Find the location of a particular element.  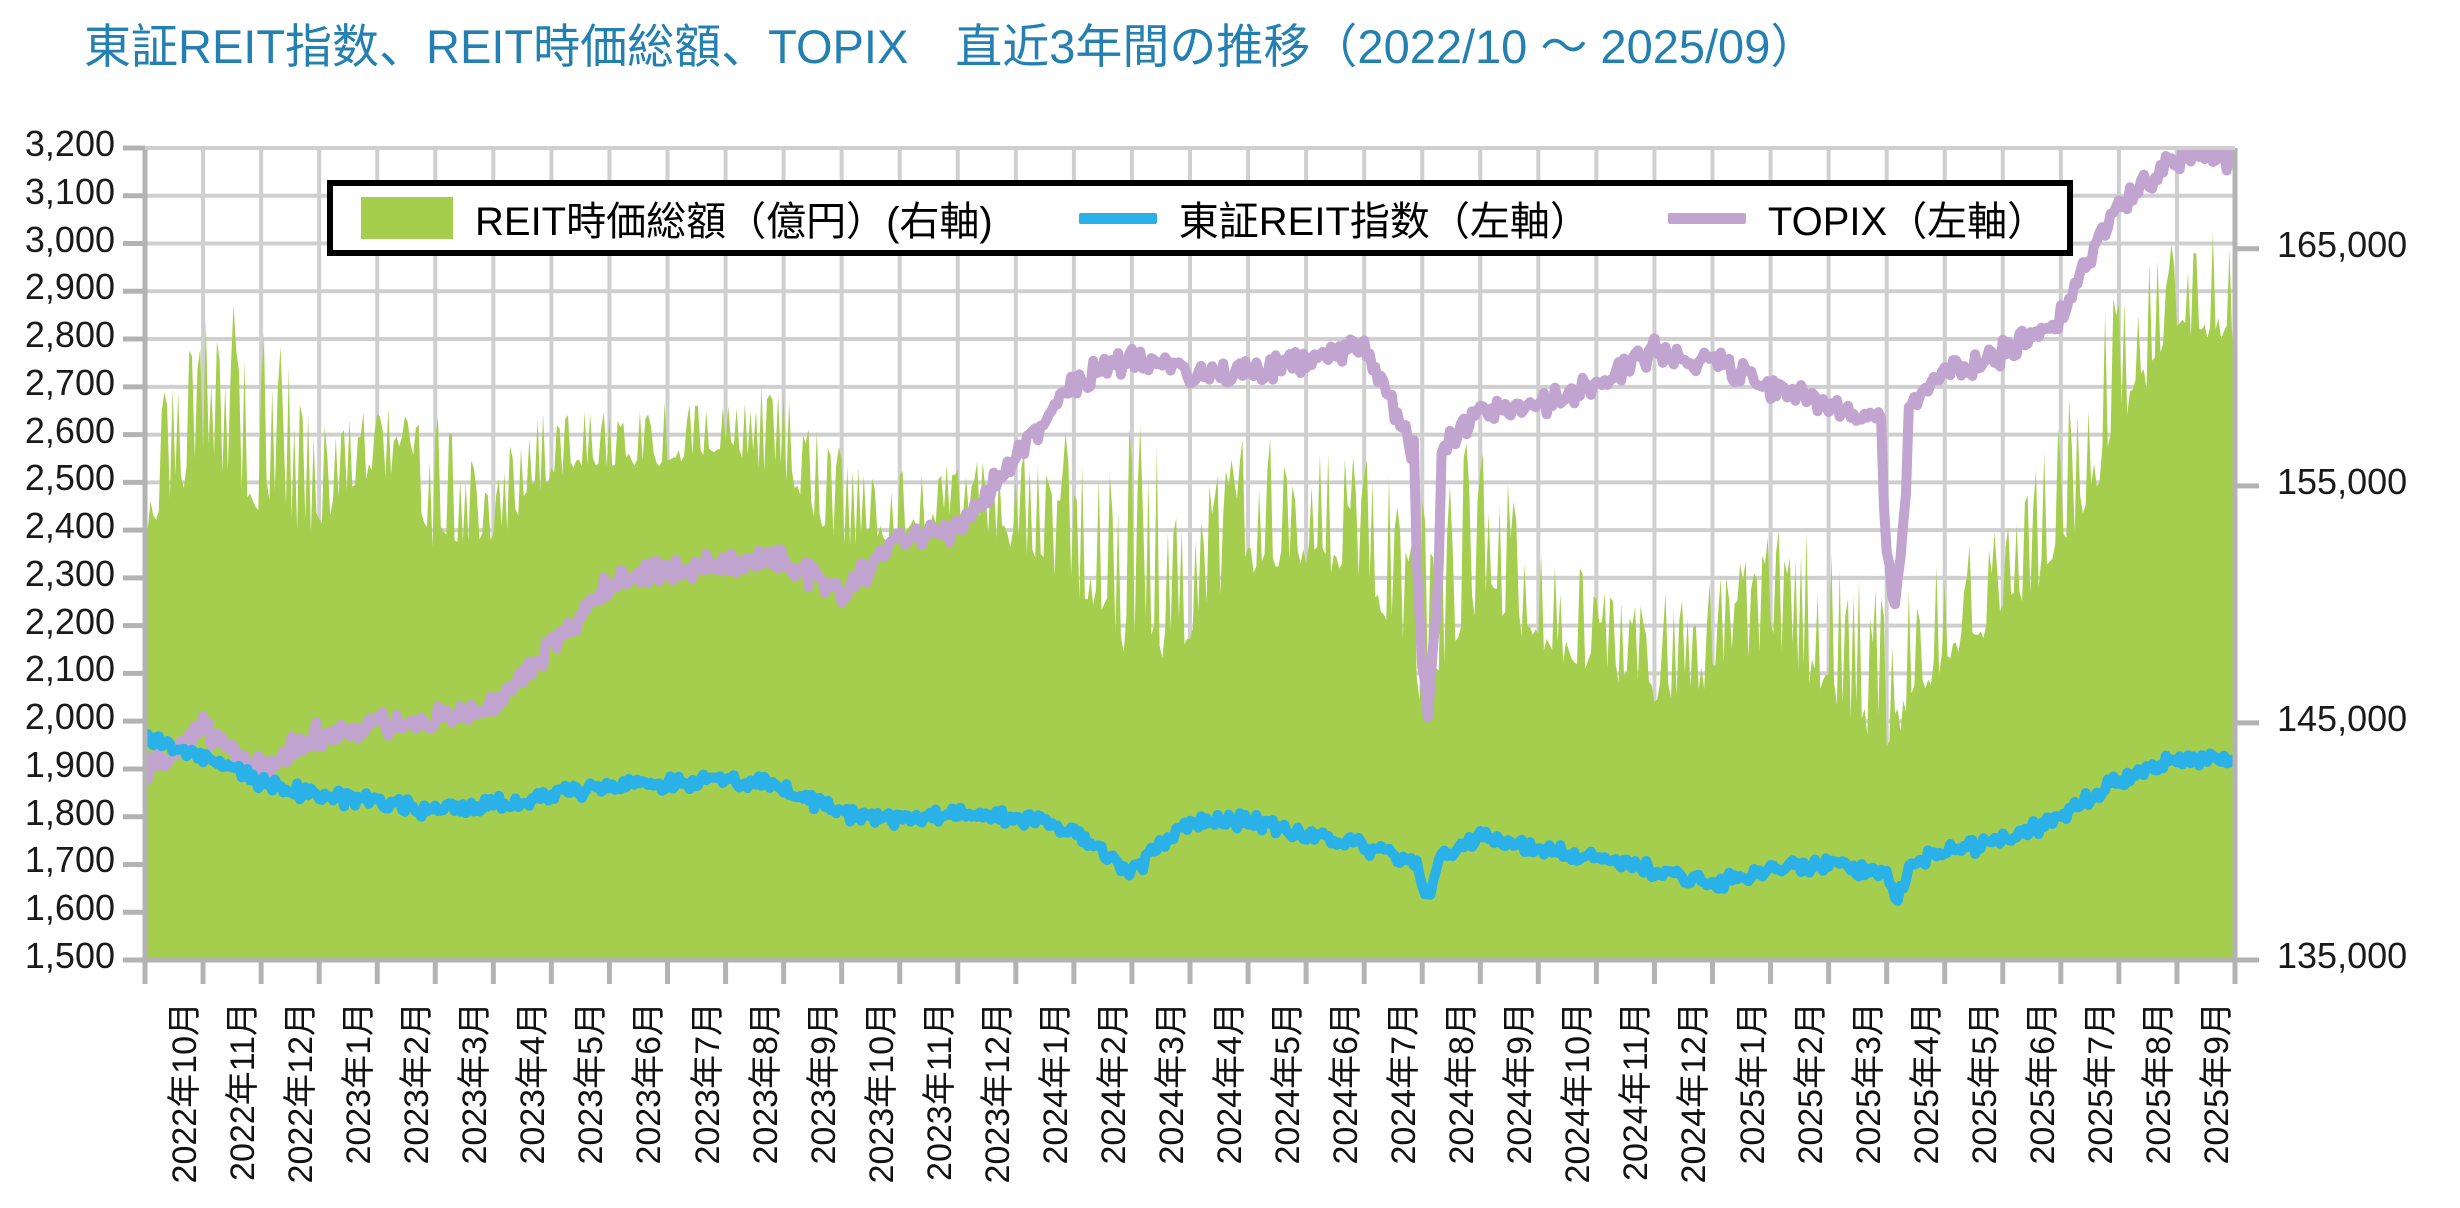

y-axis-left-tick-label: 2,700 is located at coordinates (69, 382).